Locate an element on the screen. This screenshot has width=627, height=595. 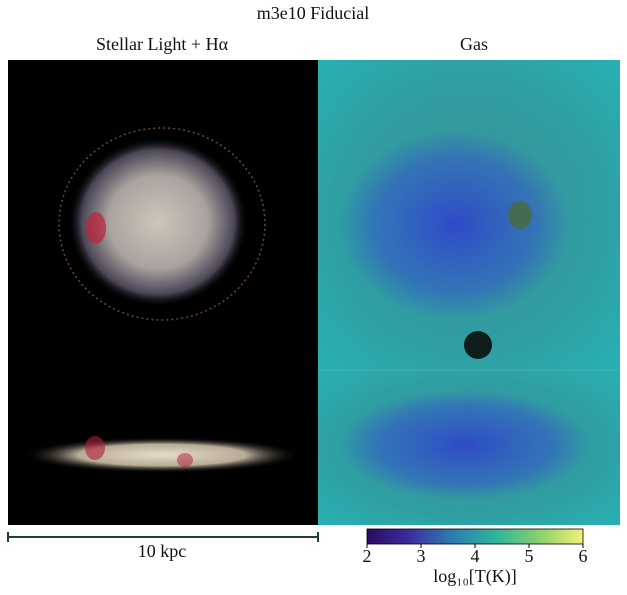
panel-title: Gas is located at coordinates (474, 44).